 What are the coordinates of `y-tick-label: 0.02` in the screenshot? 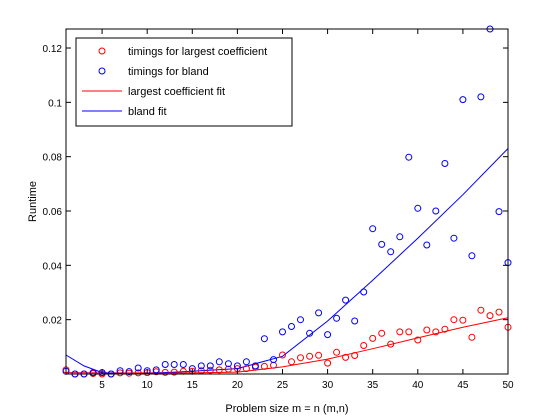 It's located at (53, 321).